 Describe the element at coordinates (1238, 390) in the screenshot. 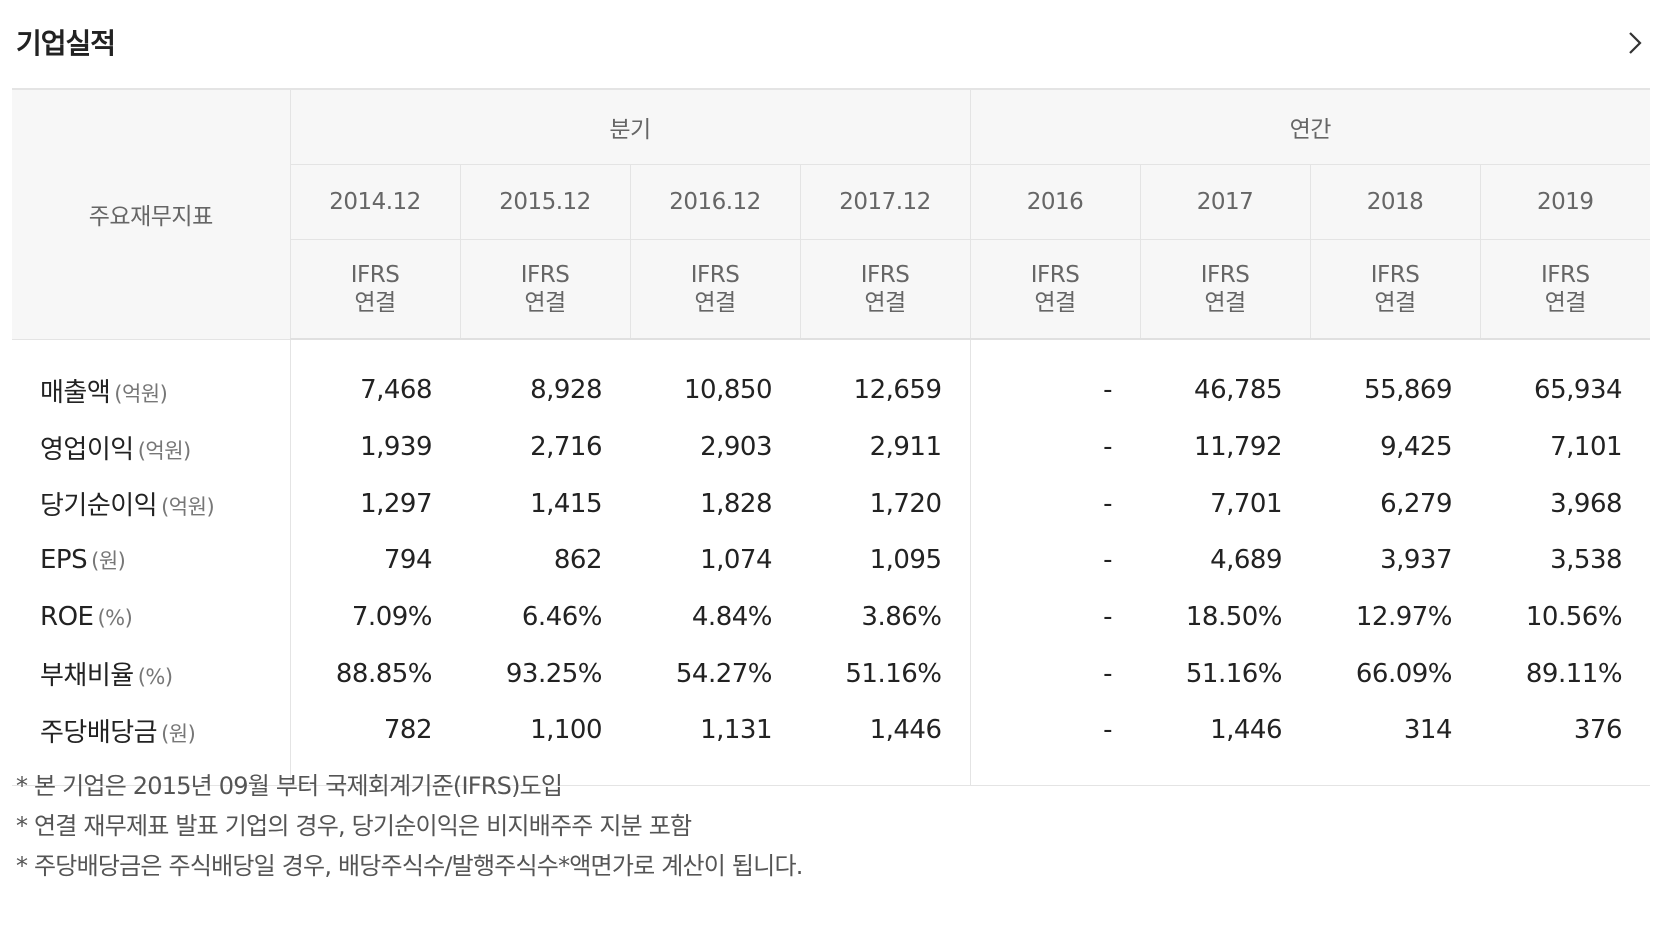

I see `value-cell: 46,785` at that location.